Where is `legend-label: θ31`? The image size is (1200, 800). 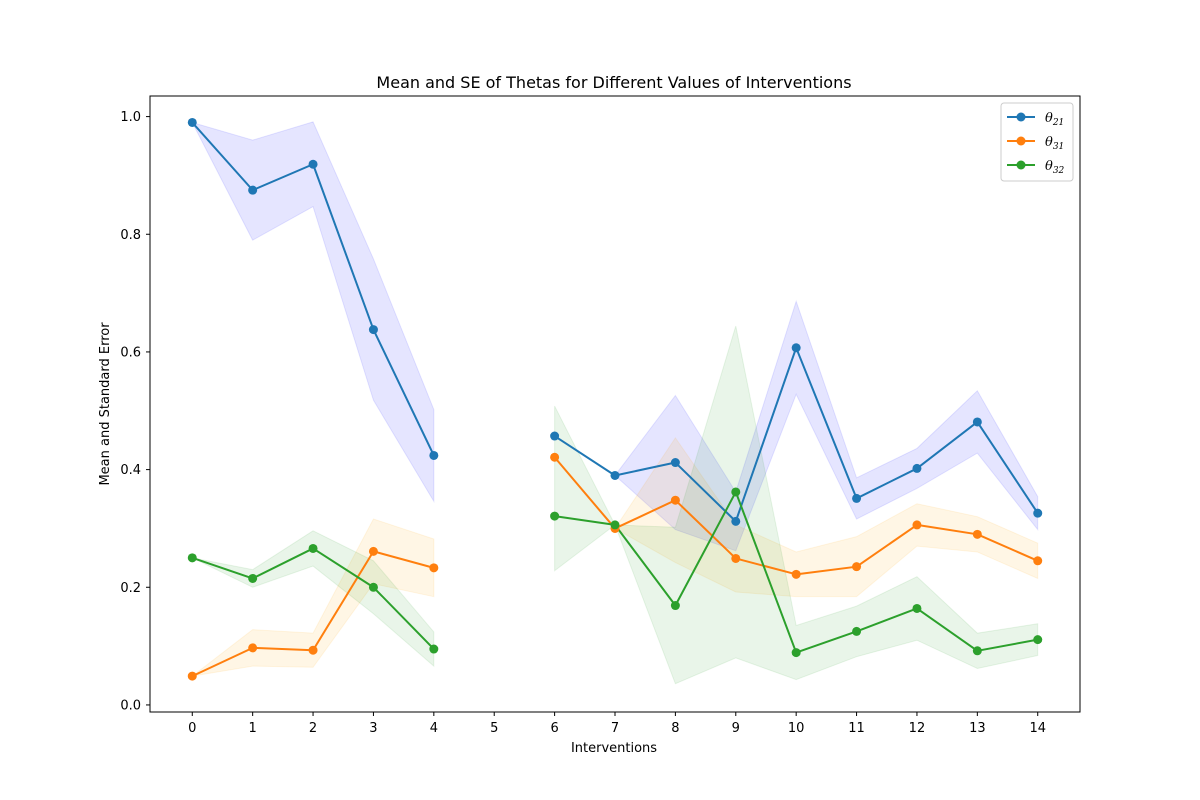 legend-label: θ31 is located at coordinates (1054, 143).